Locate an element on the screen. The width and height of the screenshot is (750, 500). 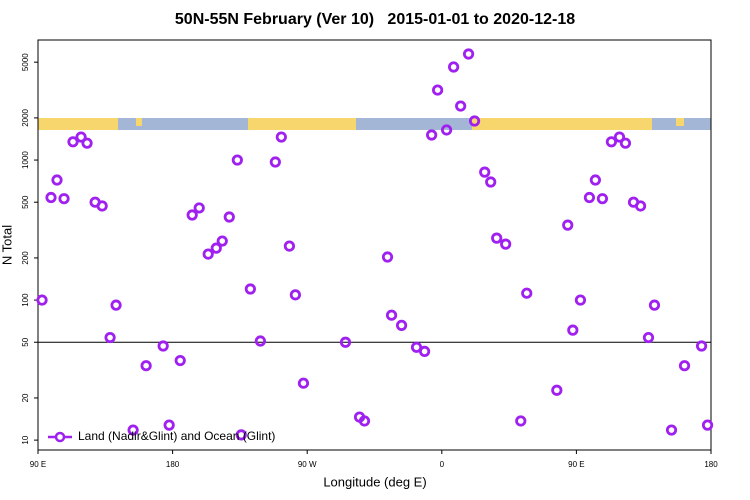
y-tick-label: 50 is located at coordinates (25, 341).